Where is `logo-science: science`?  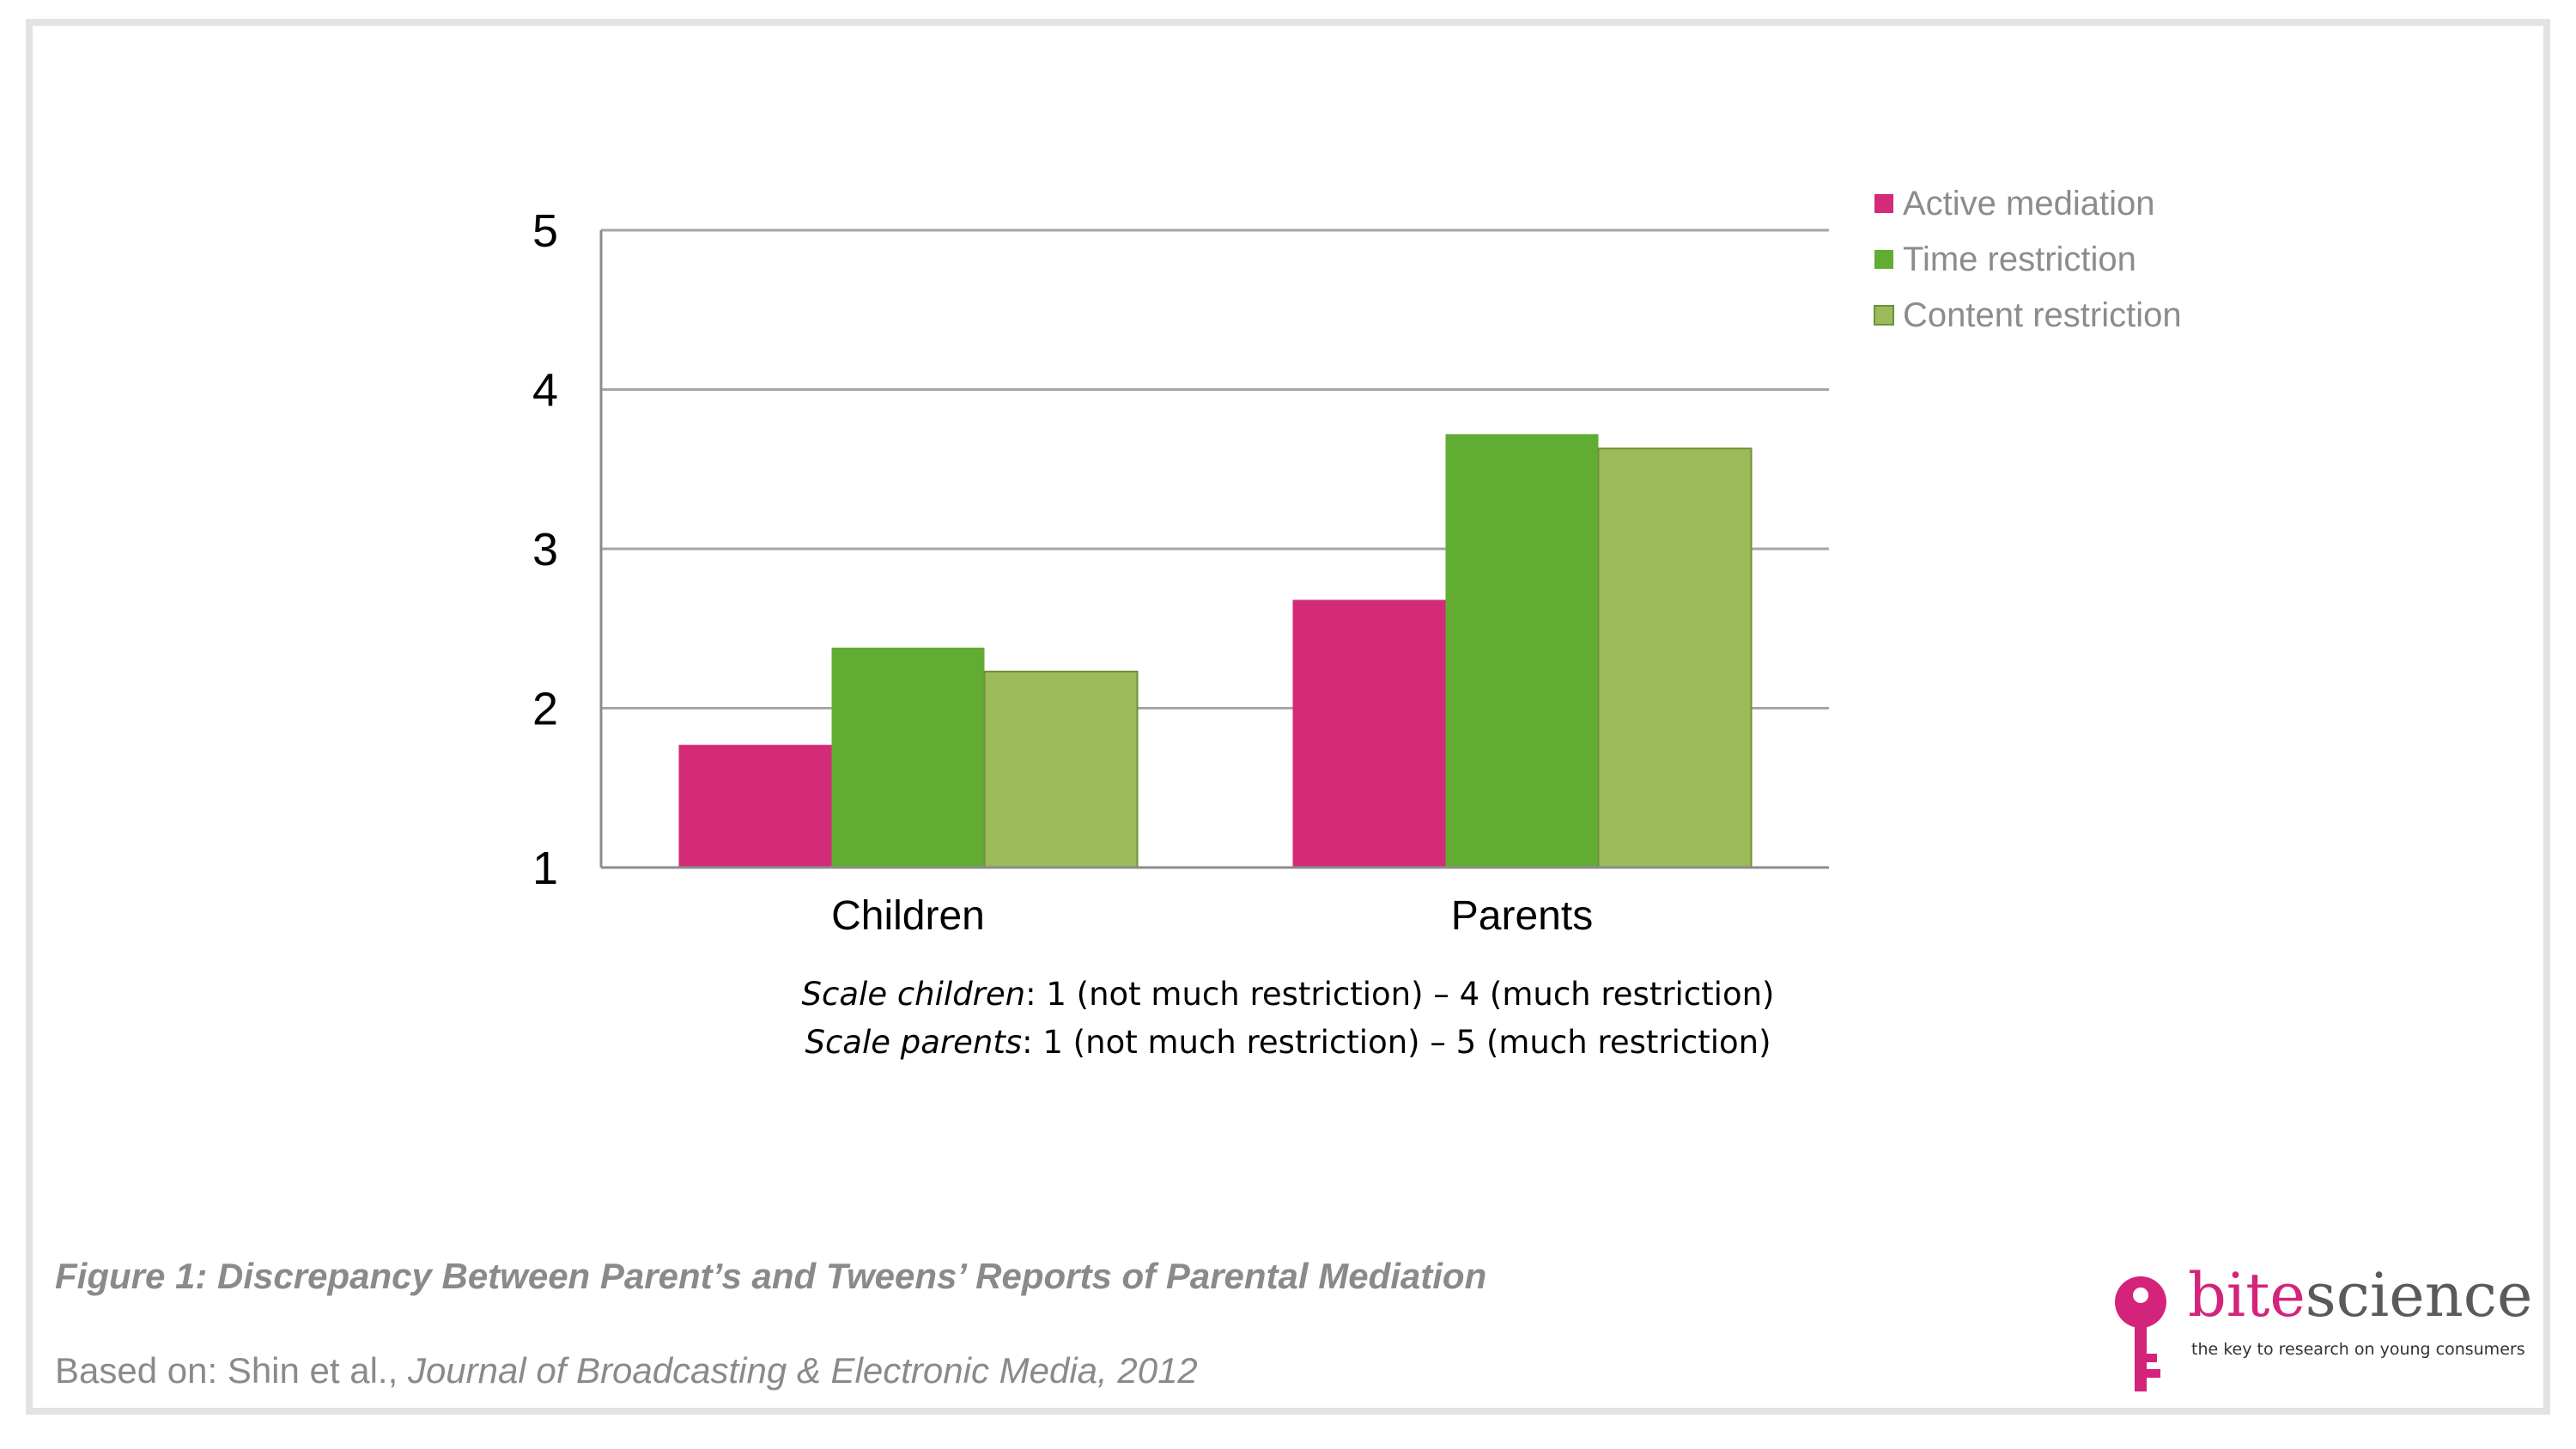
logo-science: science is located at coordinates (2419, 1295).